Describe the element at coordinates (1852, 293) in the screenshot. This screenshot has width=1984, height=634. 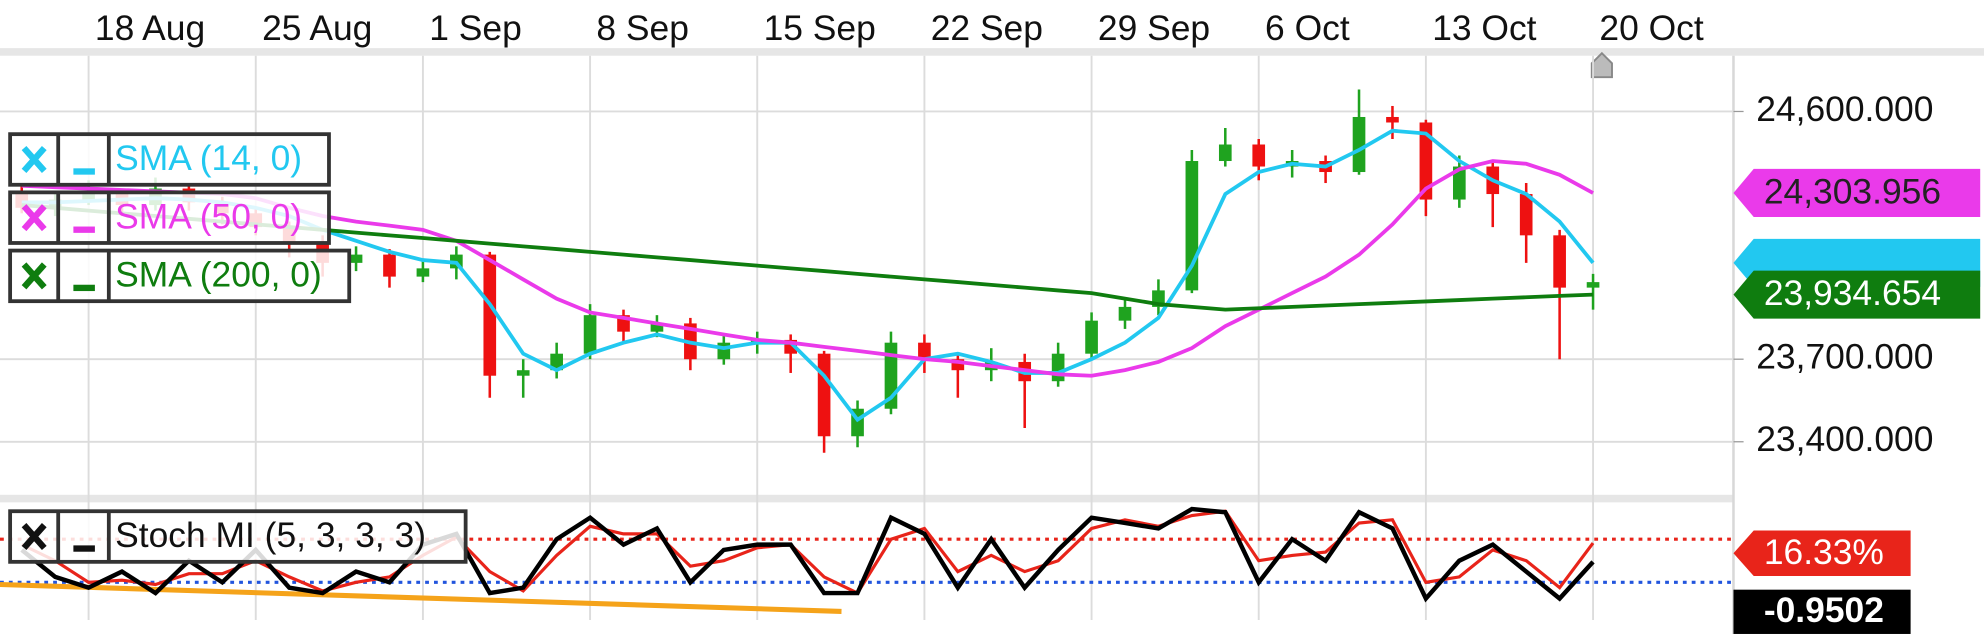
I see `price-tag-label: 23,934.654` at that location.